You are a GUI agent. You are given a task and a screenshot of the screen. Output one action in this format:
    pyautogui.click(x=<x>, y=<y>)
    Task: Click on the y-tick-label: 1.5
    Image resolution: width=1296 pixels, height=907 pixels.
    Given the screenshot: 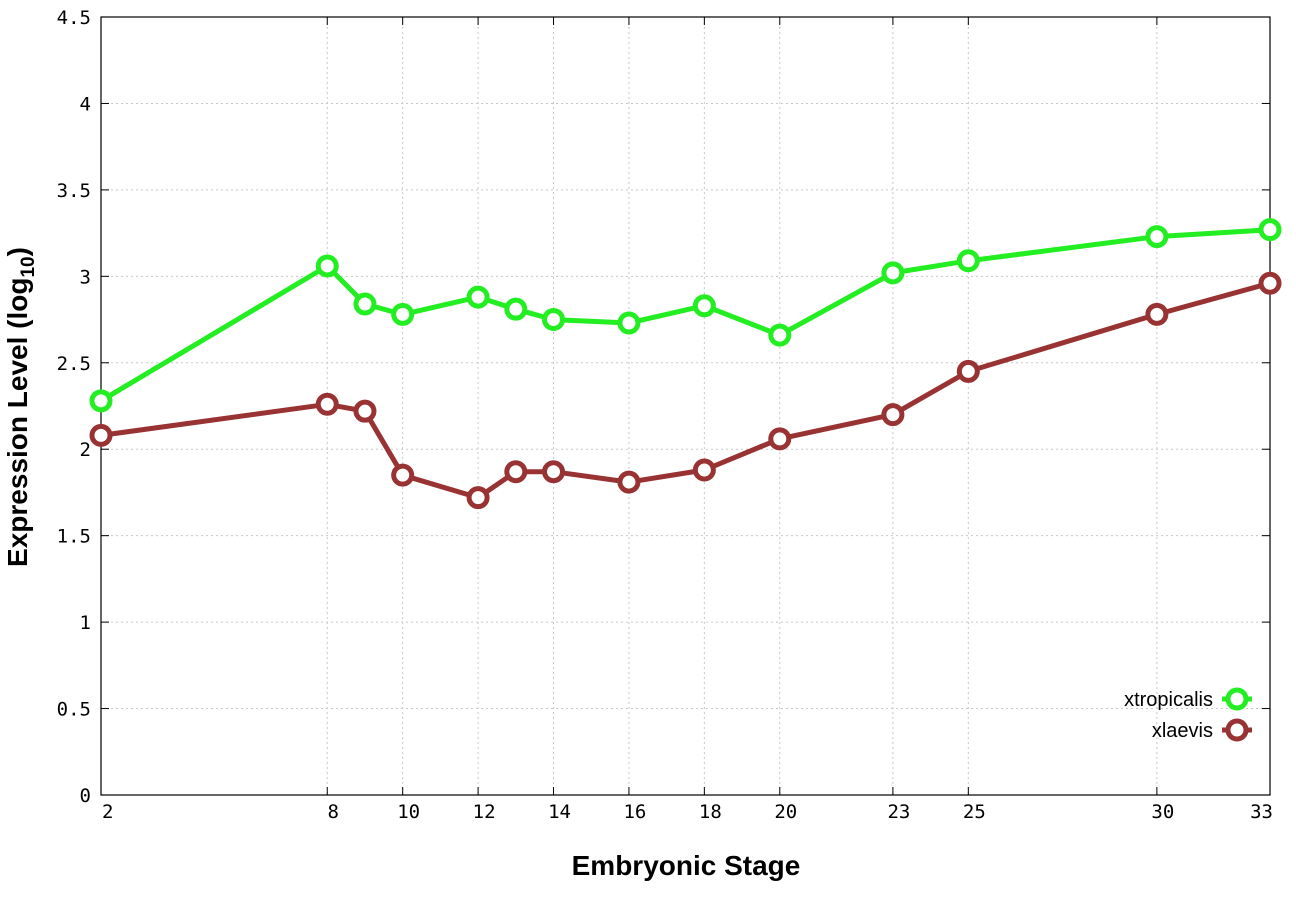 What is the action you would take?
    pyautogui.click(x=74, y=537)
    